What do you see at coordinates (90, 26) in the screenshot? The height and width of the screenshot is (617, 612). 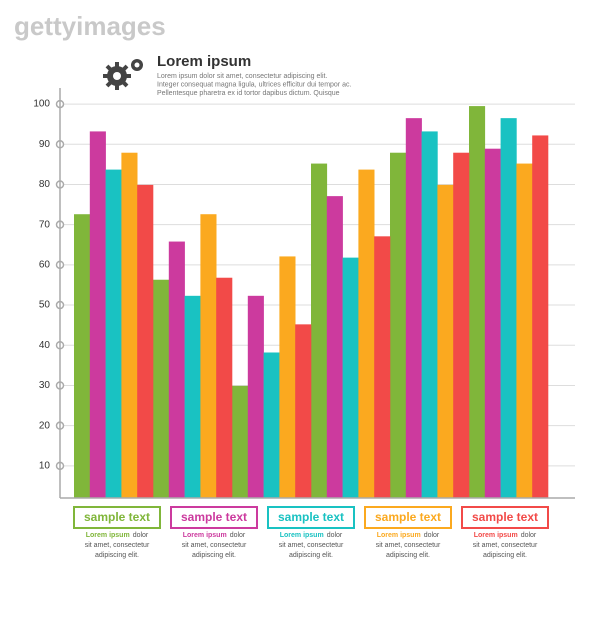 I see `watermark: gettyimages` at bounding box center [90, 26].